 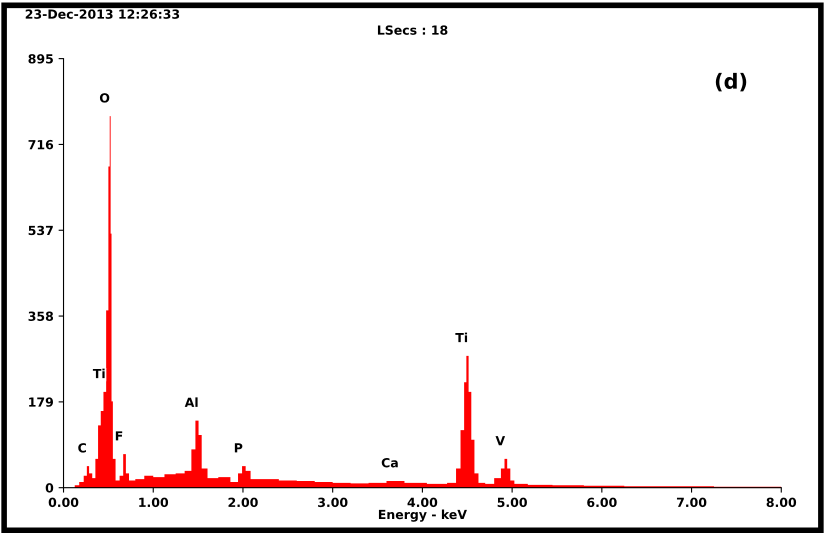 I want to click on y-tick-label: 716, so click(x=41, y=145).